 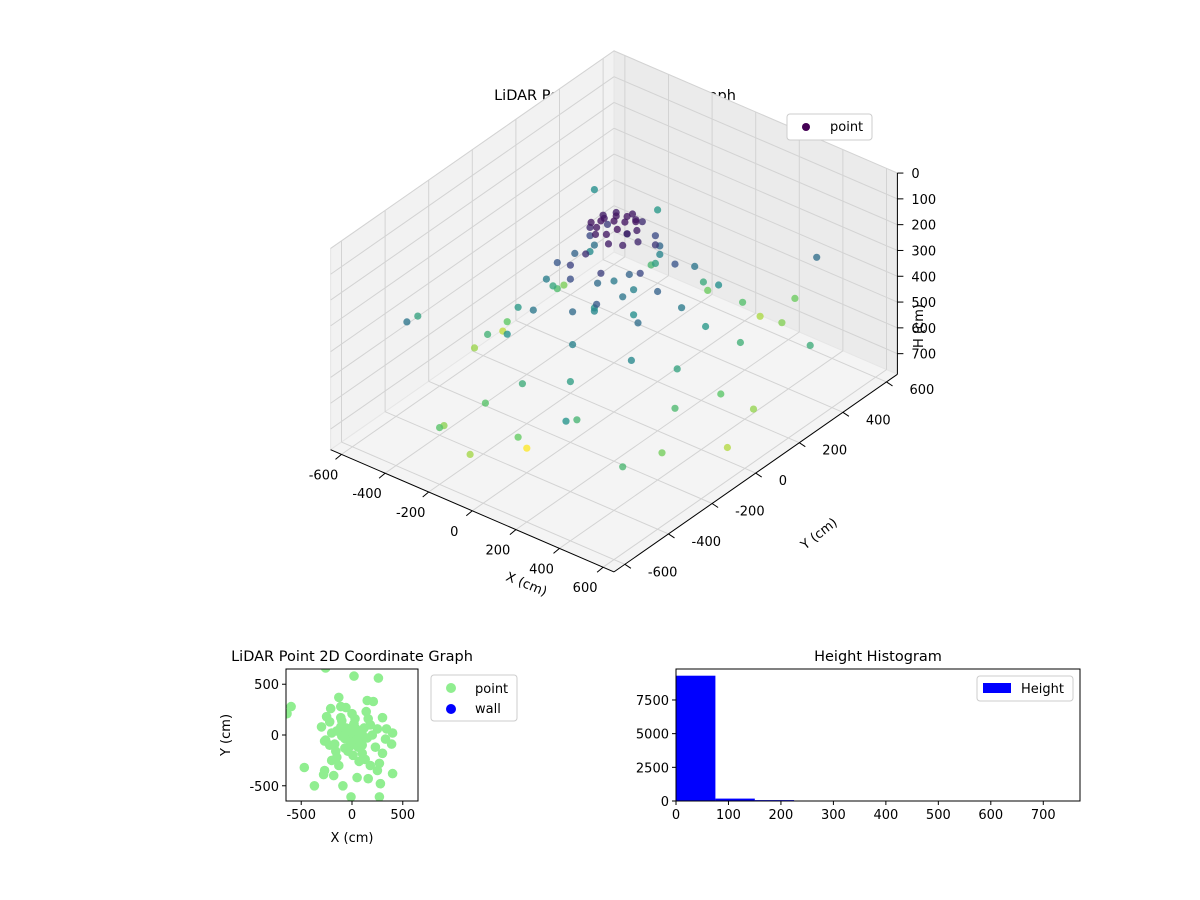 I want to click on ticks-2d: -500 0 500 -500 0 500, so click(x=332, y=750).